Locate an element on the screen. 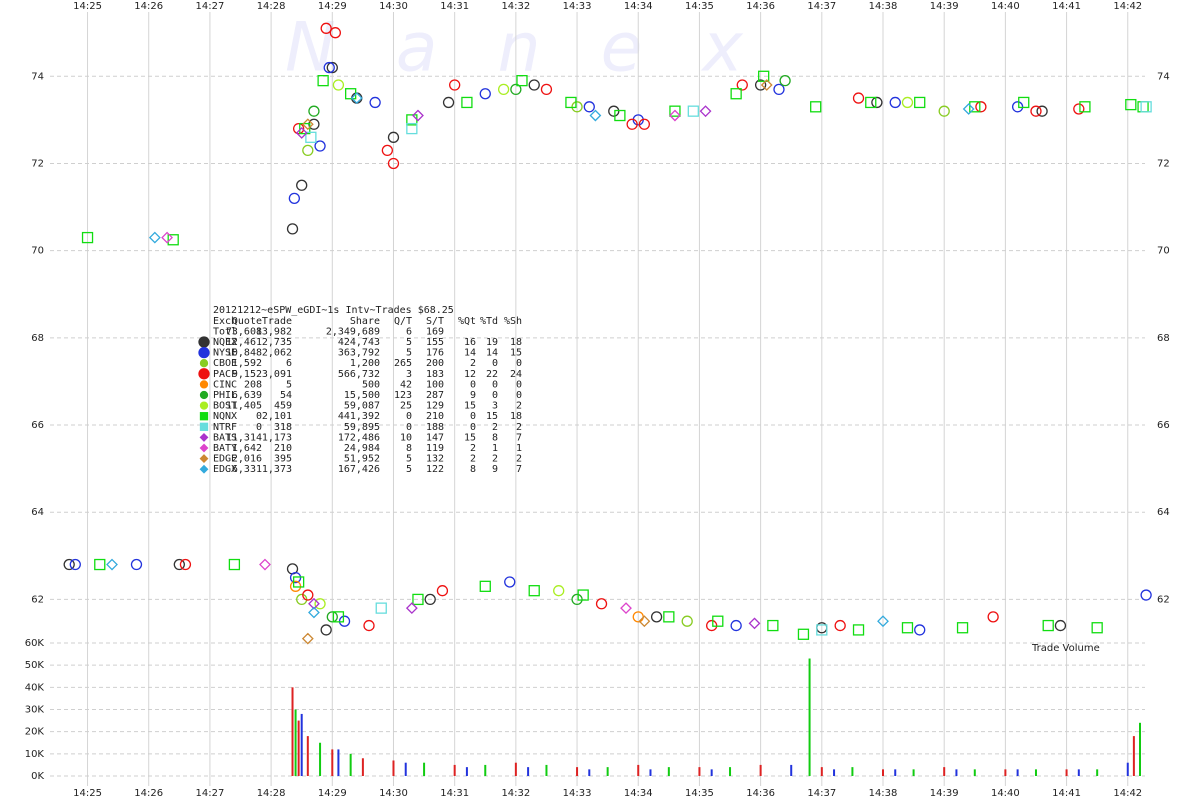 The image size is (1200, 800). stats-cell: 59,087 is located at coordinates (362, 406).